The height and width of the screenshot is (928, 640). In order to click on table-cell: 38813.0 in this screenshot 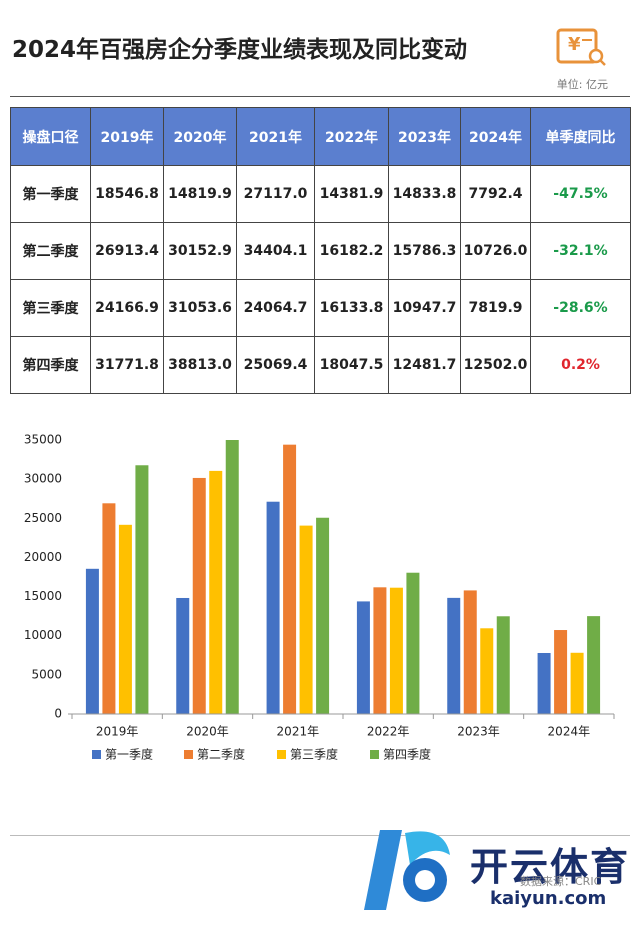, I will do `click(200, 365)`.